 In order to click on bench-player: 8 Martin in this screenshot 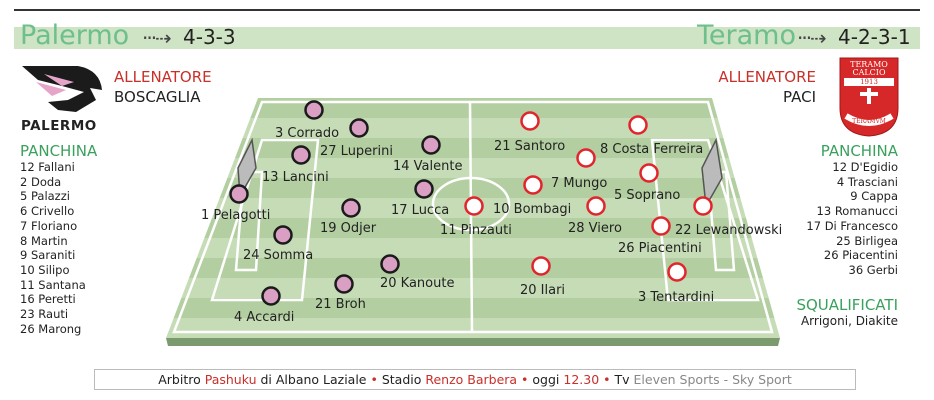, I will do `click(44, 240)`.